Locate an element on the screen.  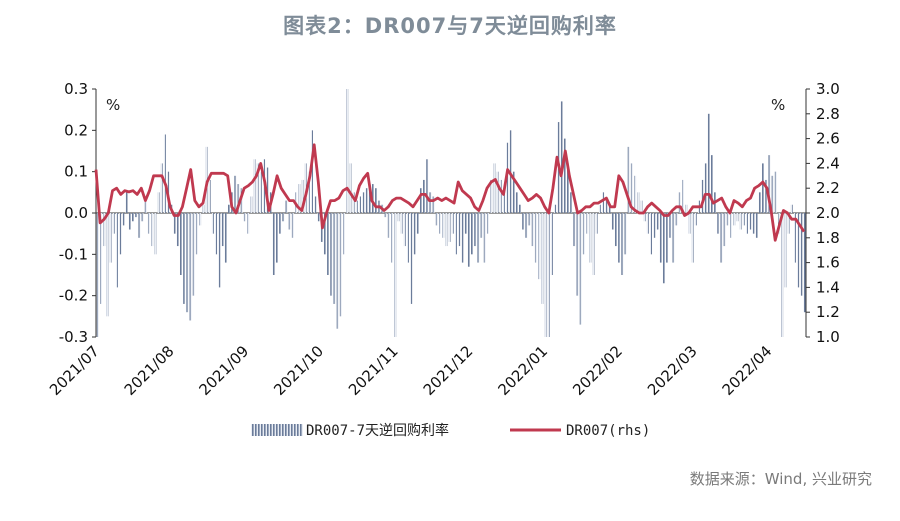
x-tick-label: 2022/01 is located at coordinates (522, 370).